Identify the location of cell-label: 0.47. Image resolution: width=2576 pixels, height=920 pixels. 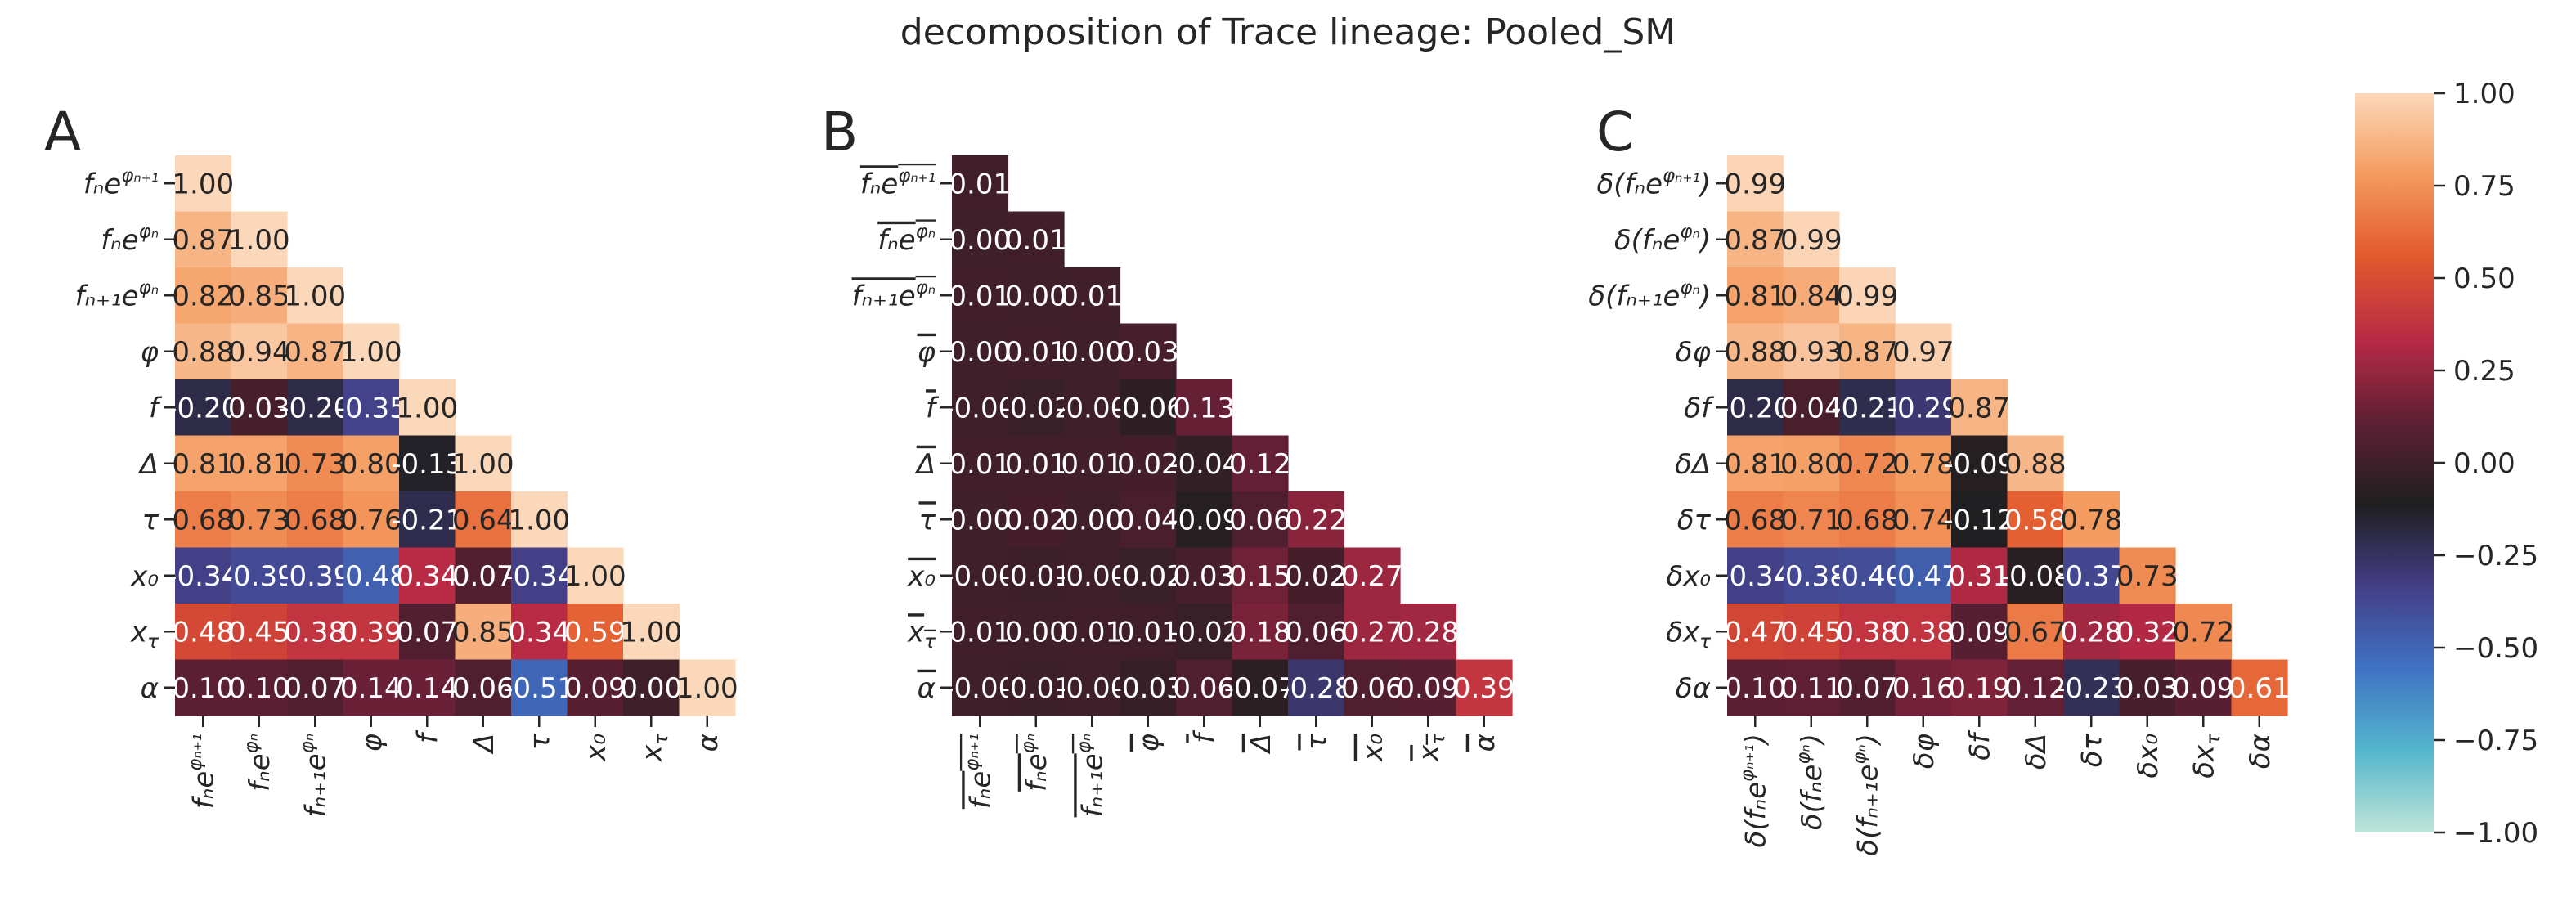
(1755, 632).